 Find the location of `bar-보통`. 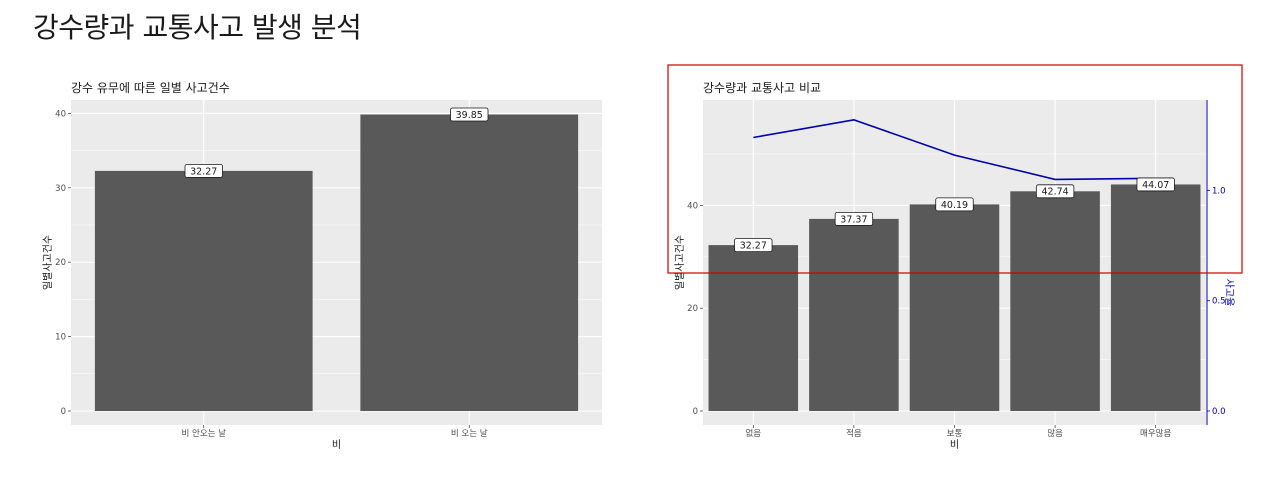

bar-보통 is located at coordinates (954, 307).